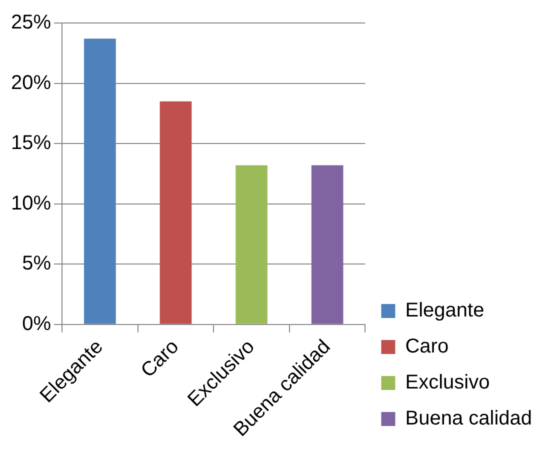 This screenshot has height=453, width=550. Describe the element at coordinates (31, 143) in the screenshot. I see `y-tick-label: 15%` at that location.